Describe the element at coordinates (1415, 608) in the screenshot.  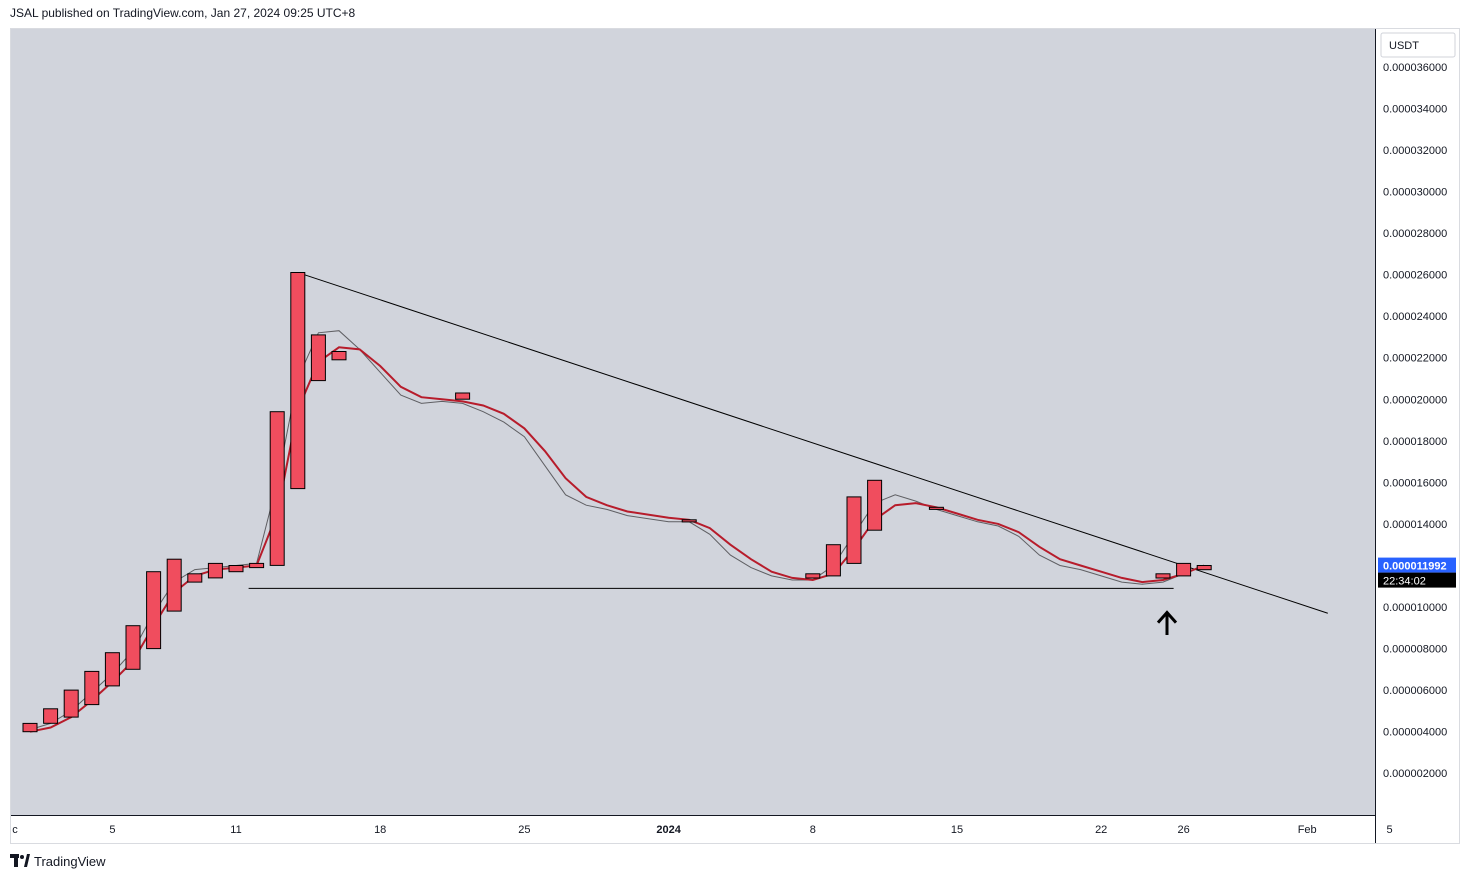
I see `price-tick-label: 0.000010000` at that location.